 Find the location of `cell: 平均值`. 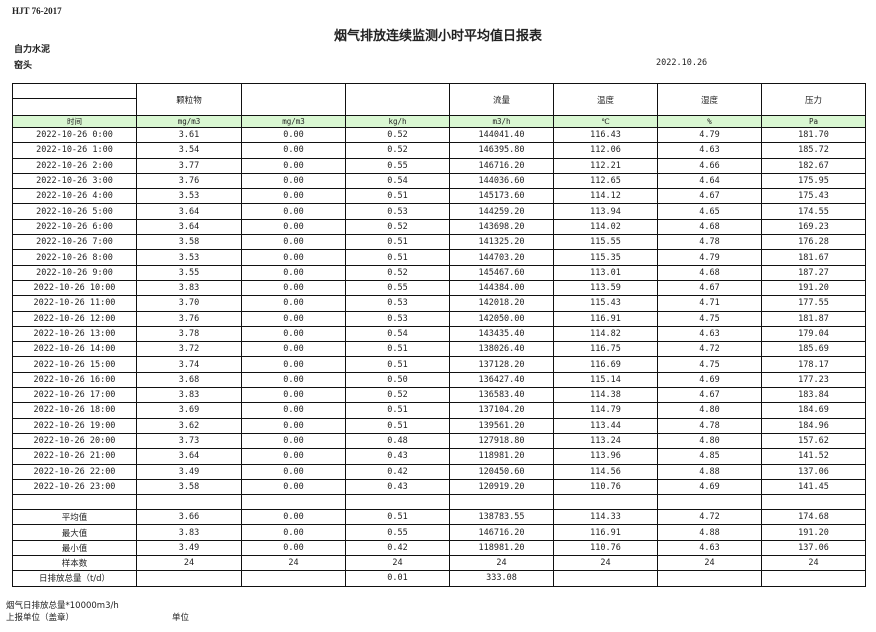

cell: 平均值 is located at coordinates (74, 517).